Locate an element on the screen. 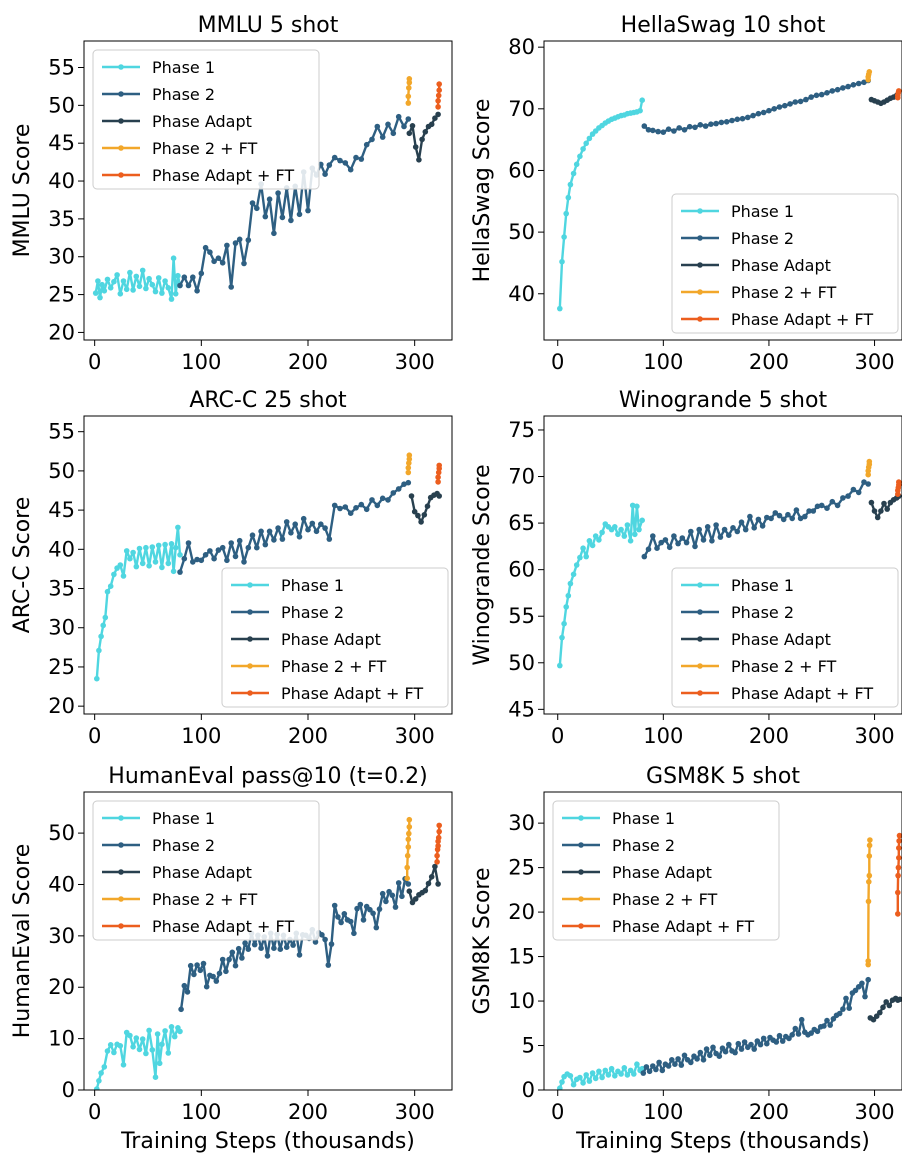 This screenshot has width=902, height=1156. legend-item: Phase Adapt is located at coordinates (756, 639).